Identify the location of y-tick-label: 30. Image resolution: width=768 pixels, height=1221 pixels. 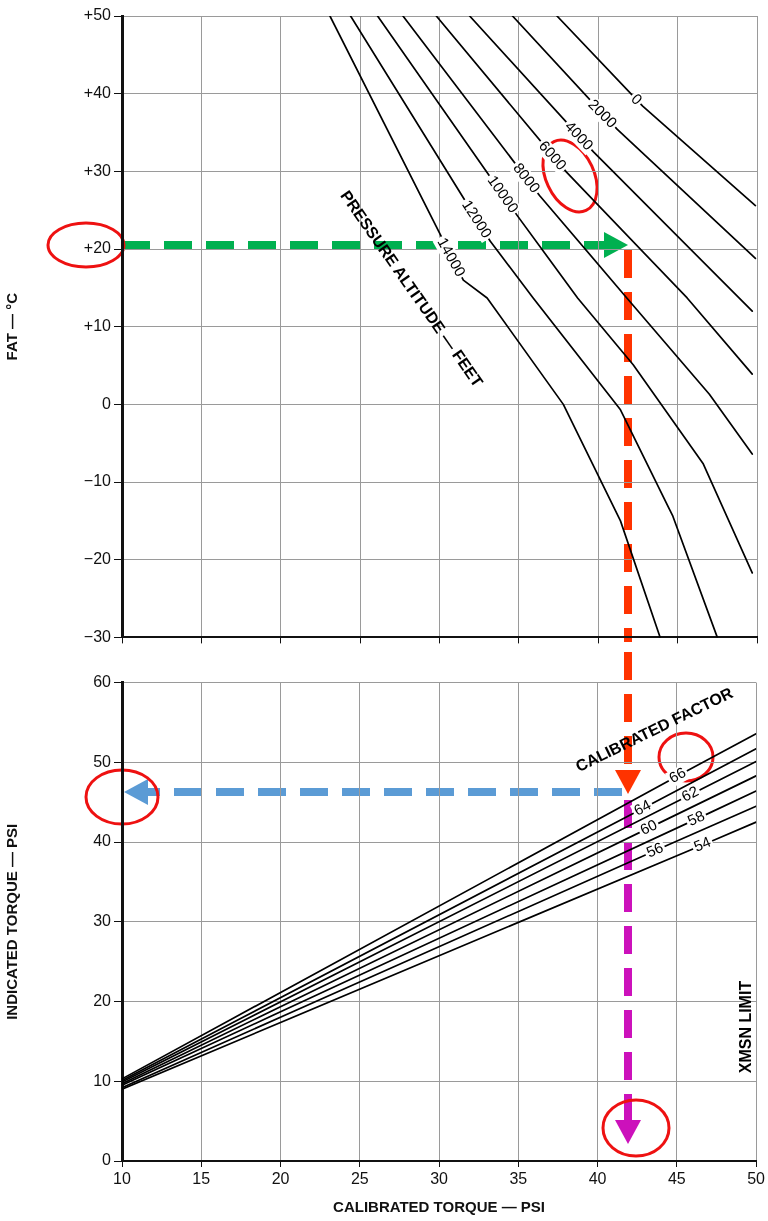
(102, 921).